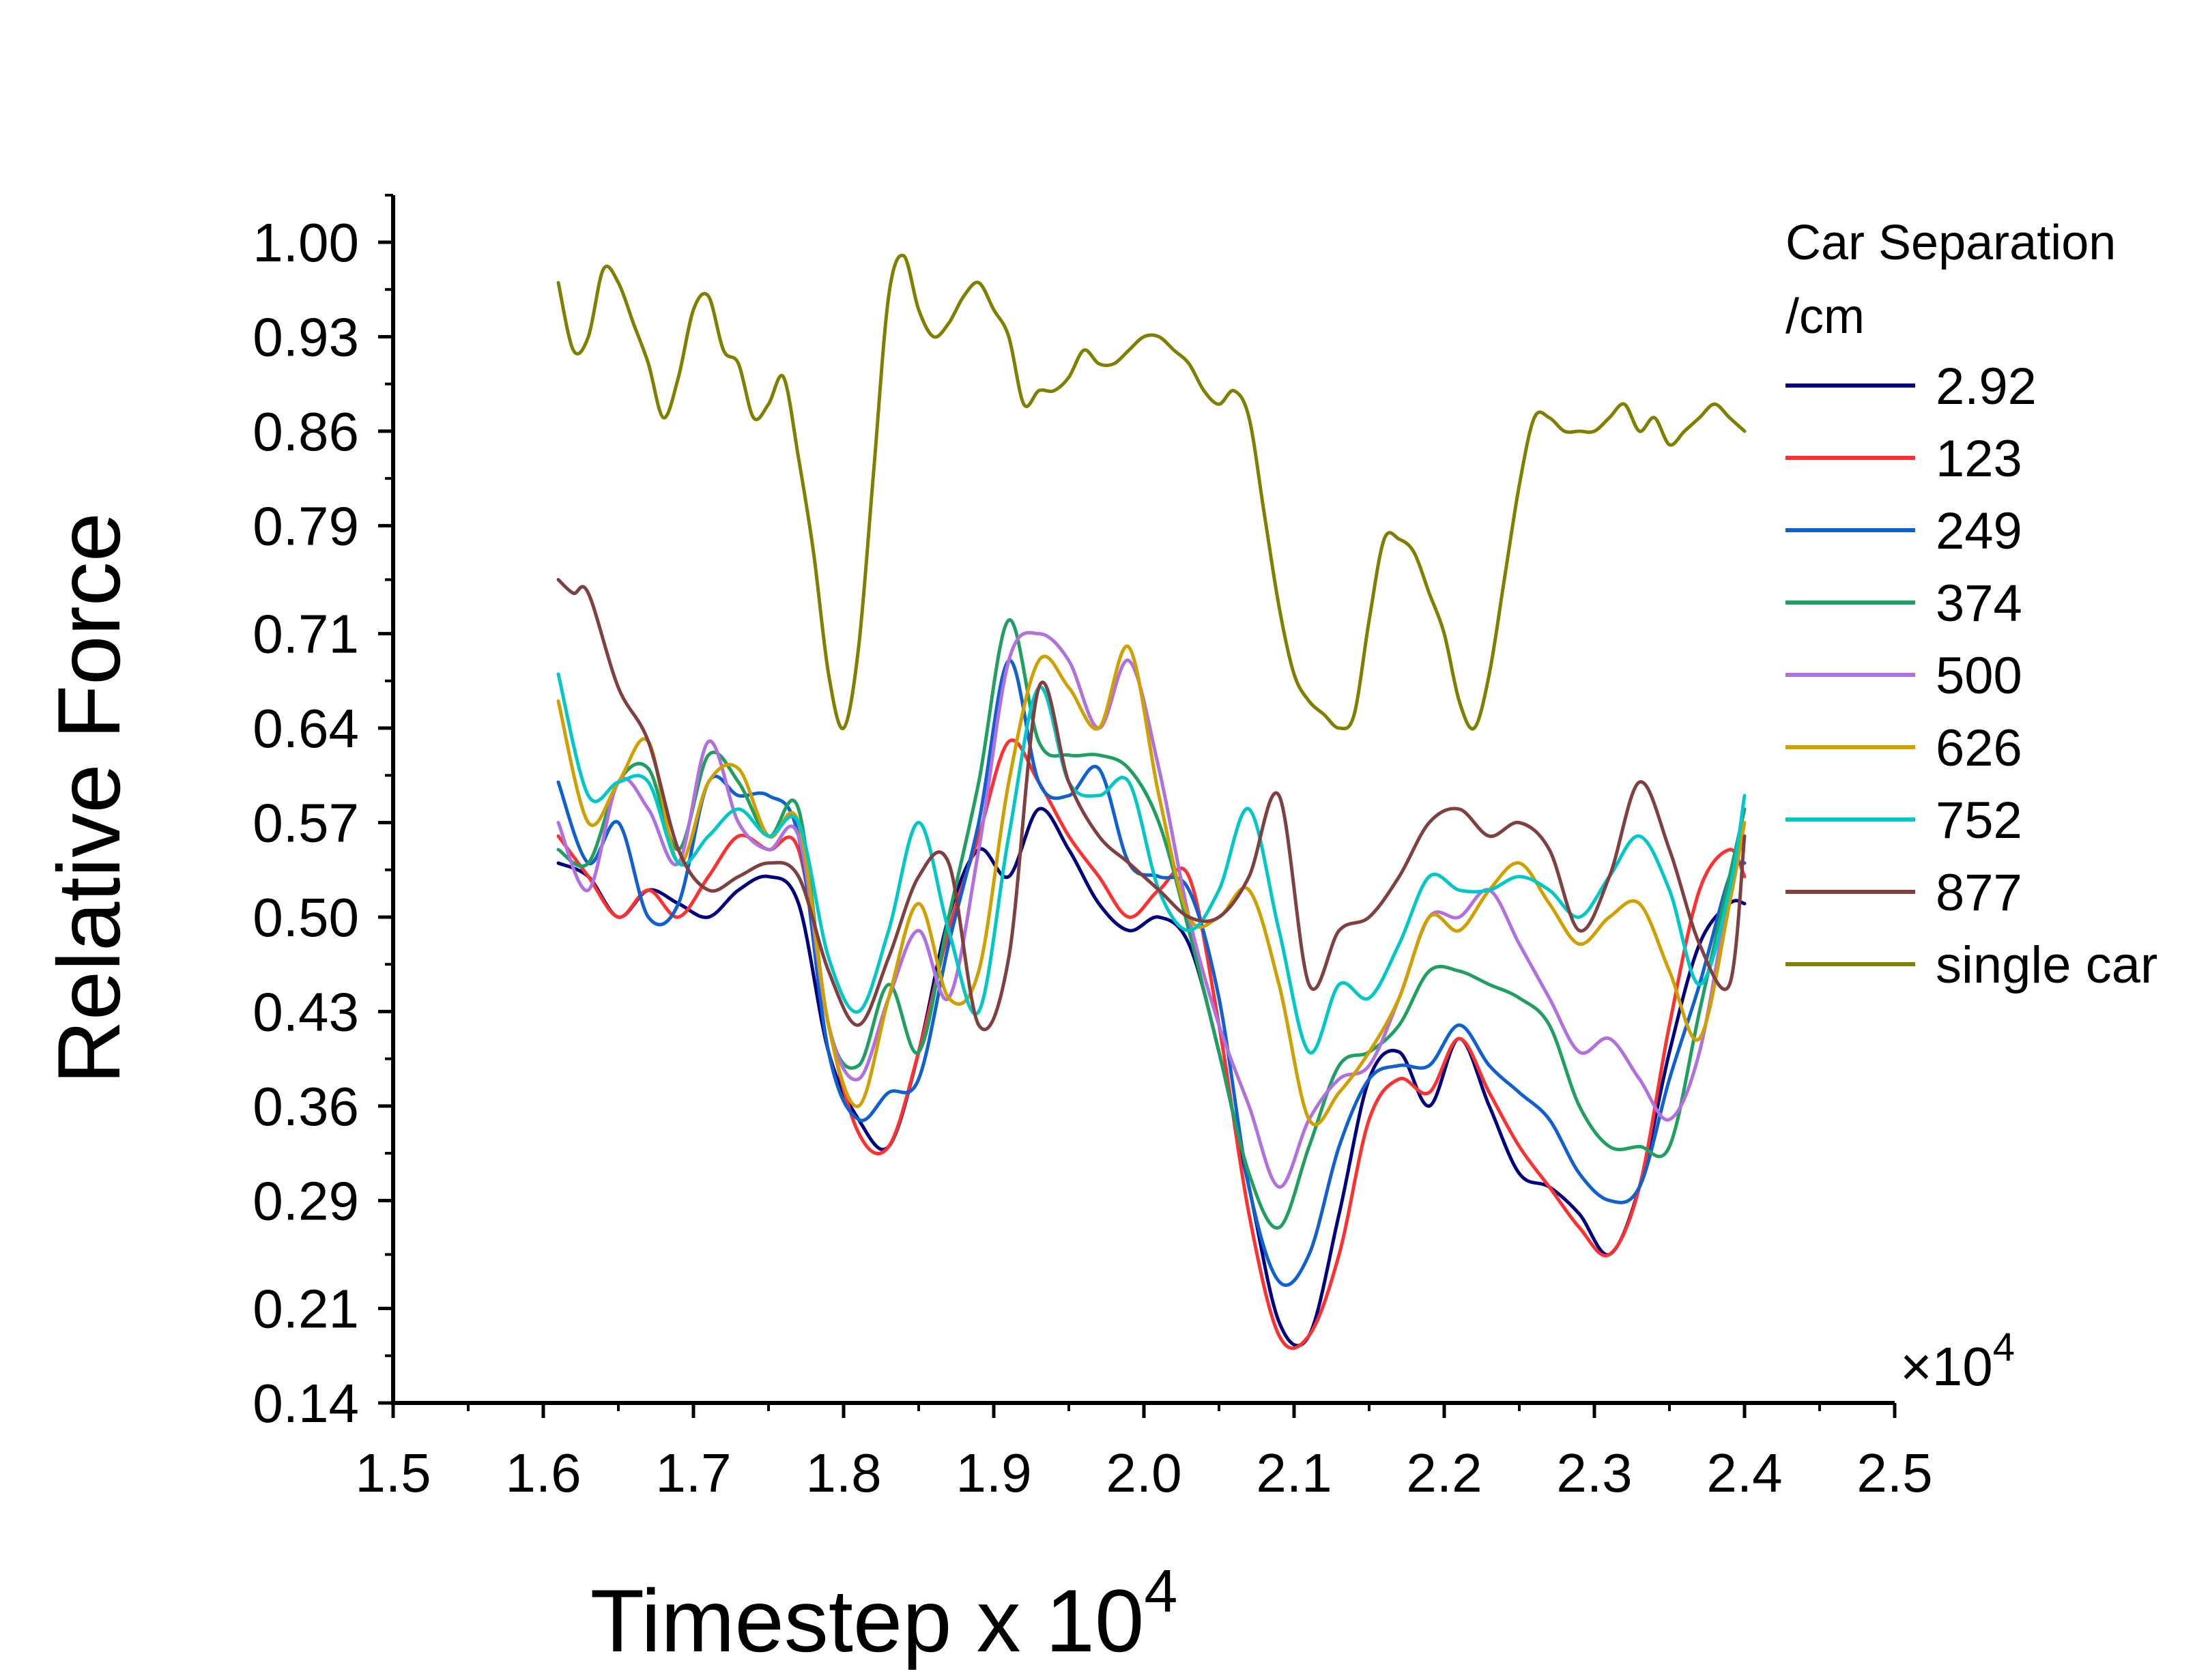 This screenshot has height=1680, width=2195. What do you see at coordinates (693, 1473) in the screenshot?
I see `x-tick-label: 1.7` at bounding box center [693, 1473].